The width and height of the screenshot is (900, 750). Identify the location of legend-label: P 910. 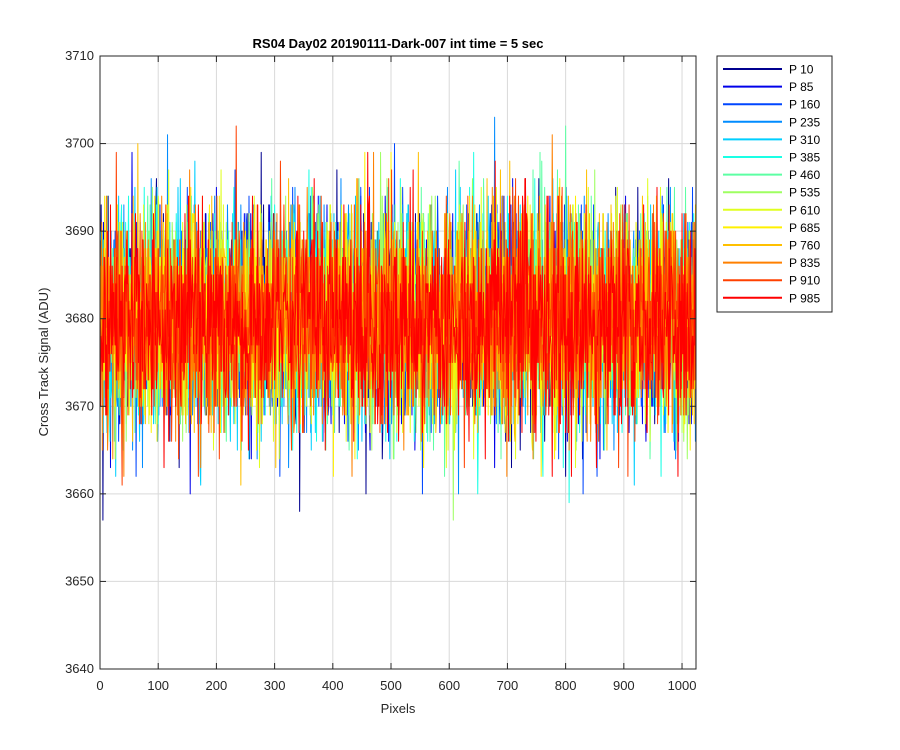
(804, 281).